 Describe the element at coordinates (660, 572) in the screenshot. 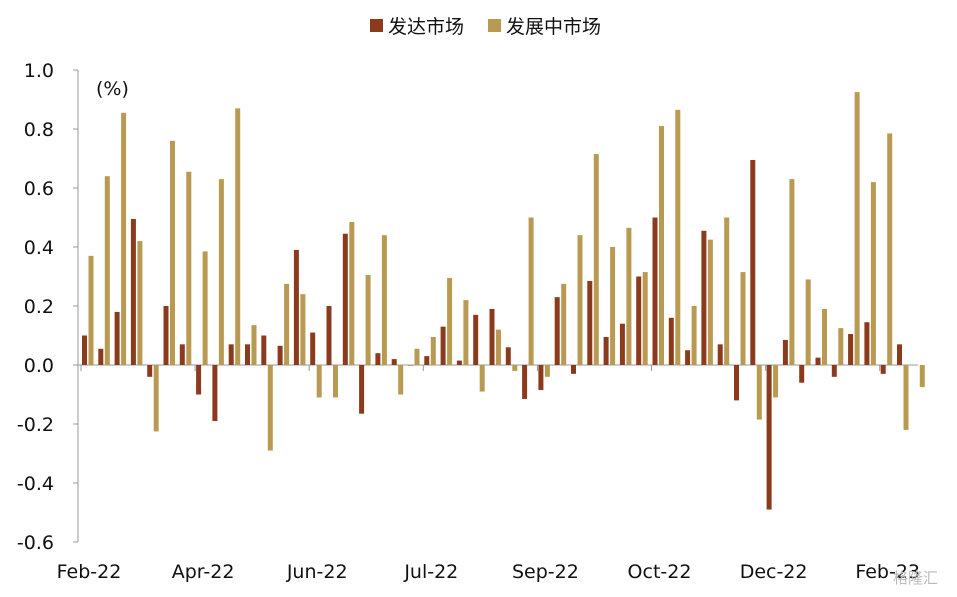

I see `x-tick-label: Oct-22` at that location.